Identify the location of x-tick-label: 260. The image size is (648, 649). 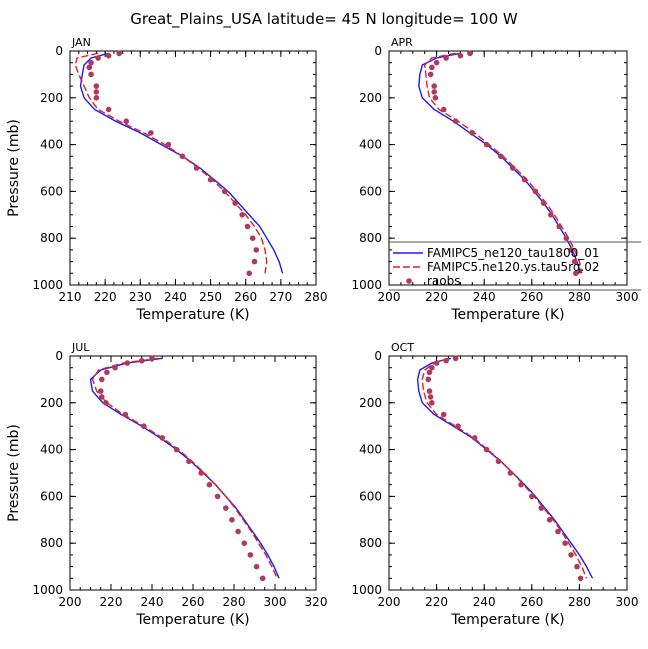
(531, 297).